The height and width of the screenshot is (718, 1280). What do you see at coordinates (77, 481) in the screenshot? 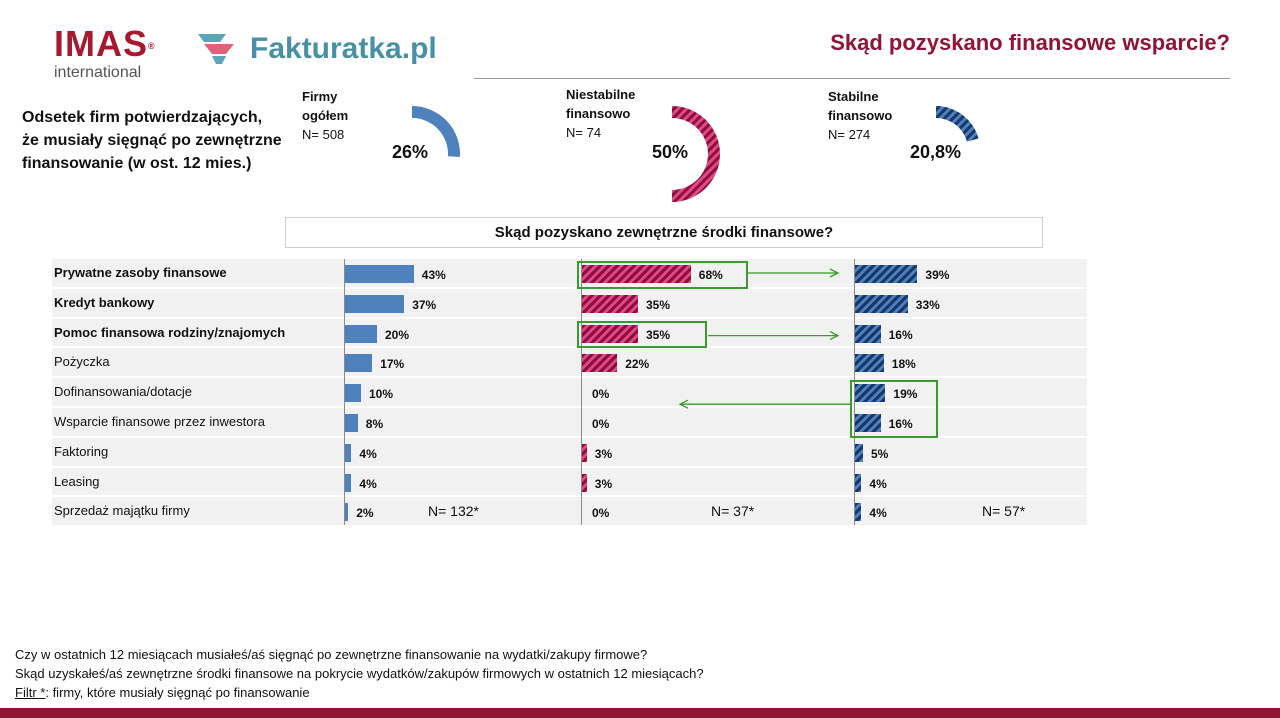
I see `category-label: Leasing` at bounding box center [77, 481].